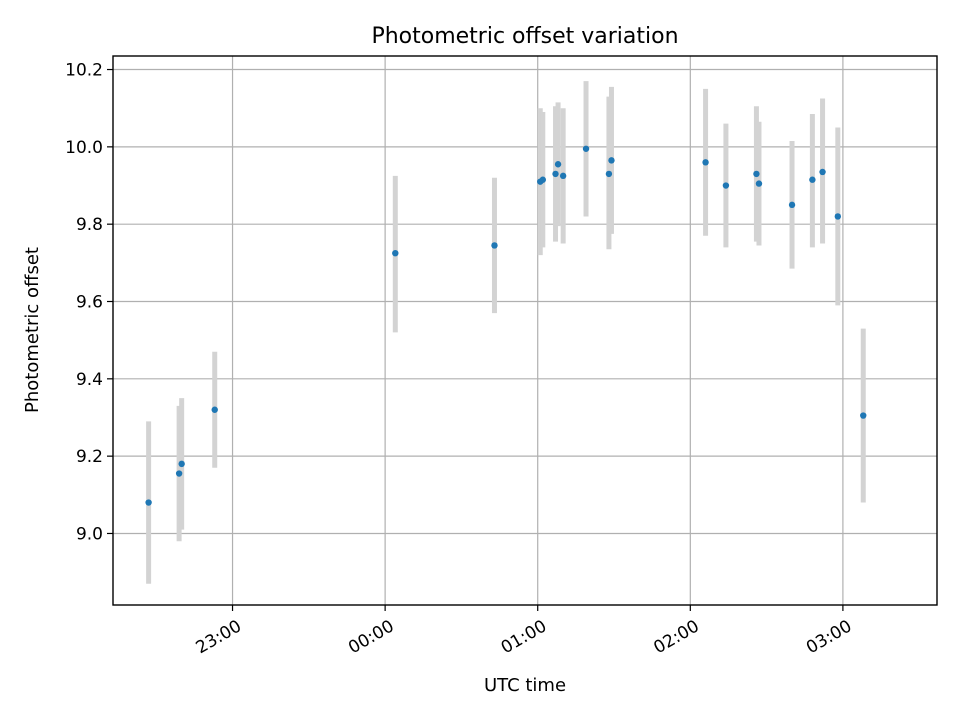 Image resolution: width=960 pixels, height=720 pixels. Describe the element at coordinates (89, 225) in the screenshot. I see `y-tick-label: 9.8` at that location.